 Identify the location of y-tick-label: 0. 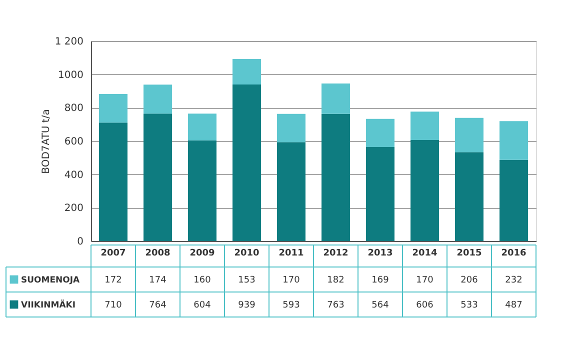
(80, 242).